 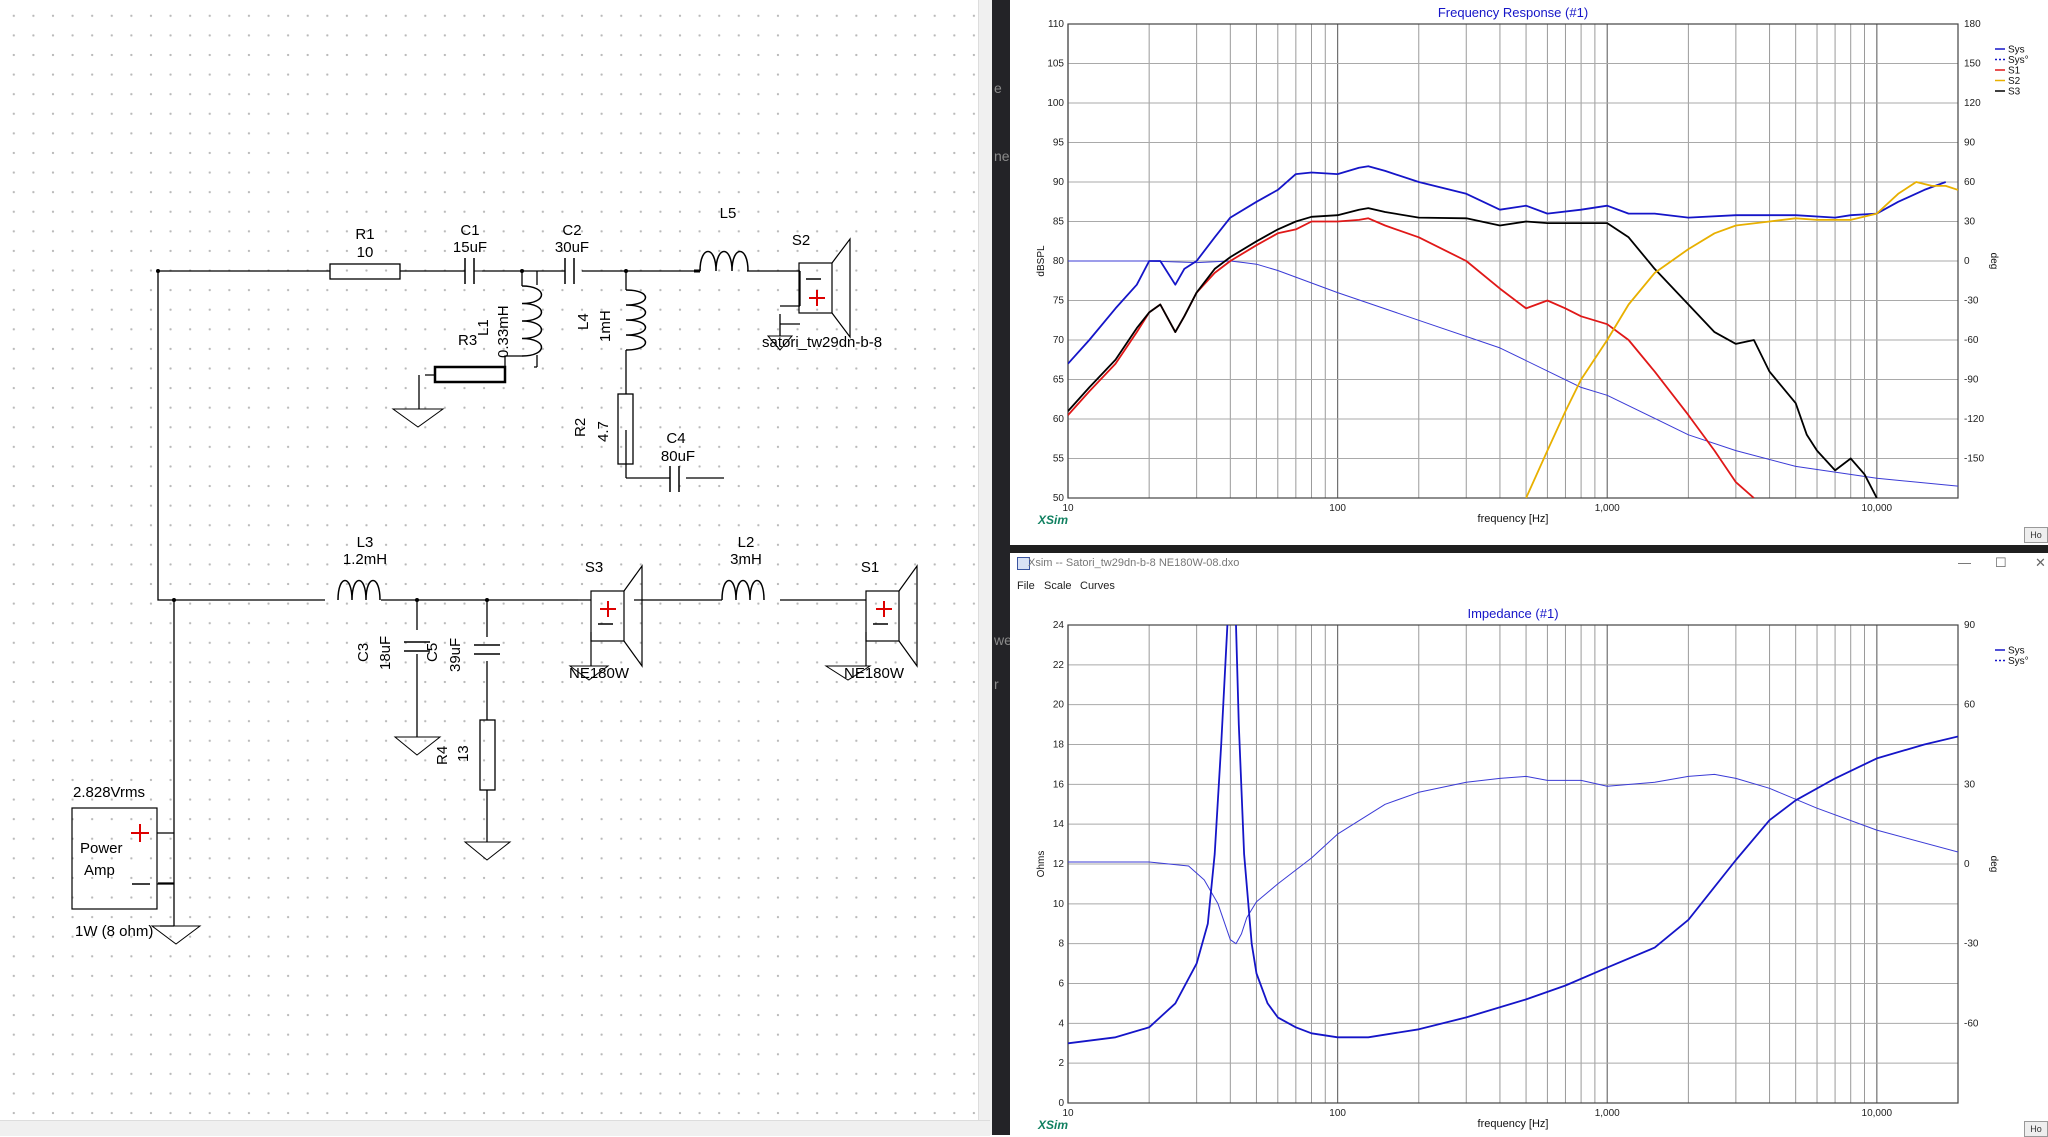 What do you see at coordinates (1134, 563) in the screenshot?
I see `window-title: Xsim -- Satori_tw29dn-b-8 NE180W-08.dxo` at bounding box center [1134, 563].